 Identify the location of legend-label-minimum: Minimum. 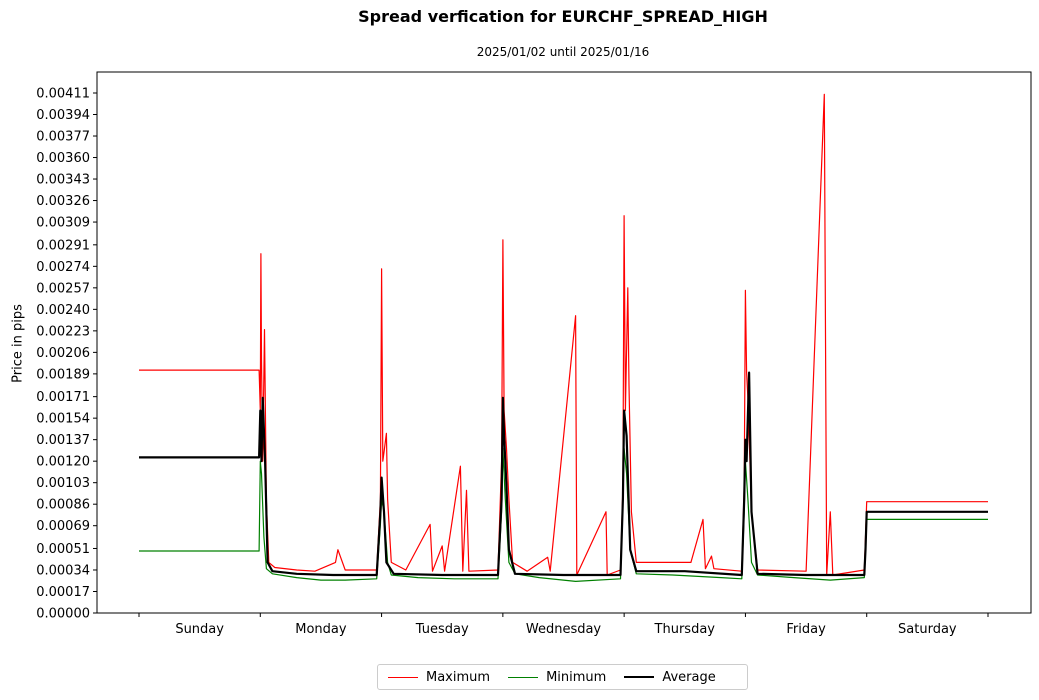
(576, 677).